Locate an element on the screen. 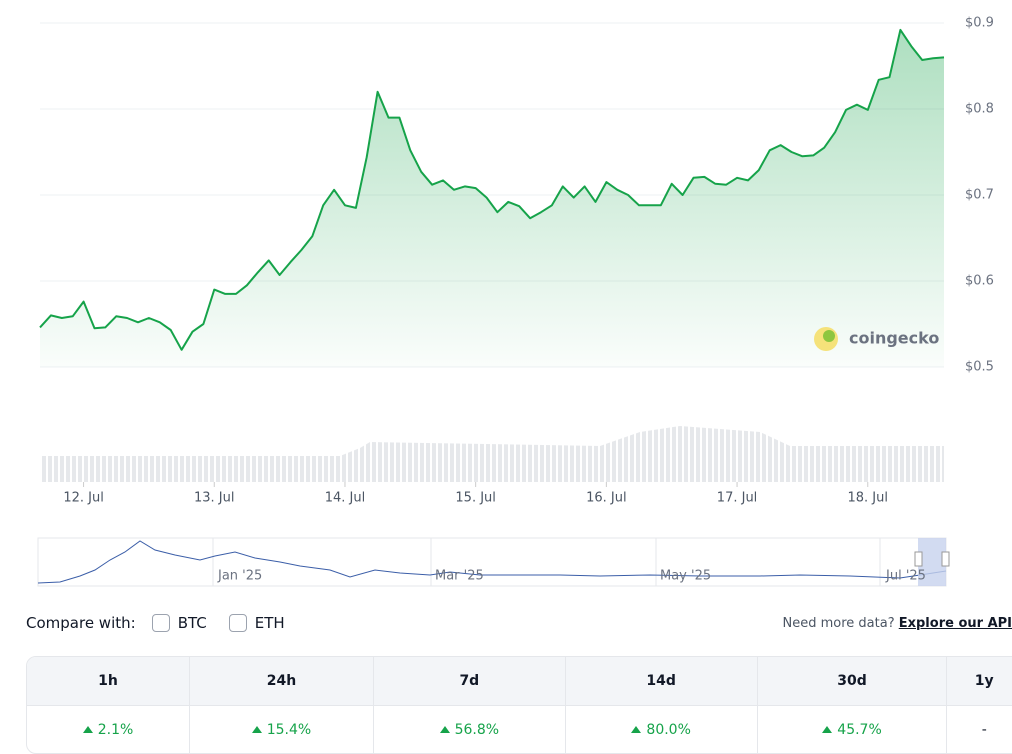 The height and width of the screenshot is (754, 1012). watermark: coingecko is located at coordinates (876, 339).